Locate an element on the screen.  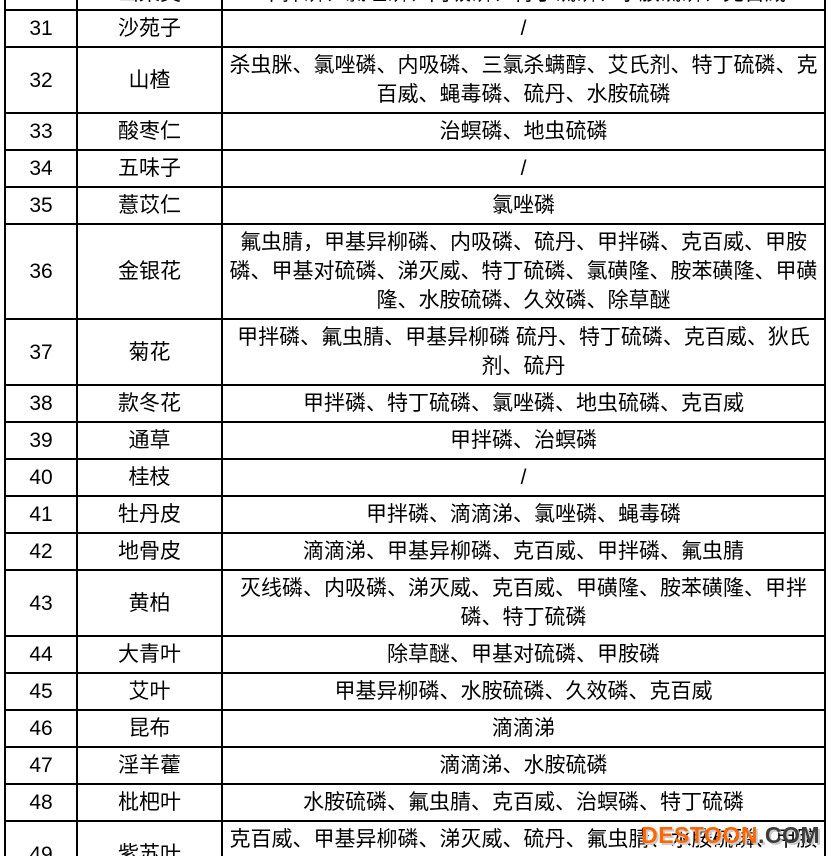
watermark-suffix-text: .COM is located at coordinates (788, 835).